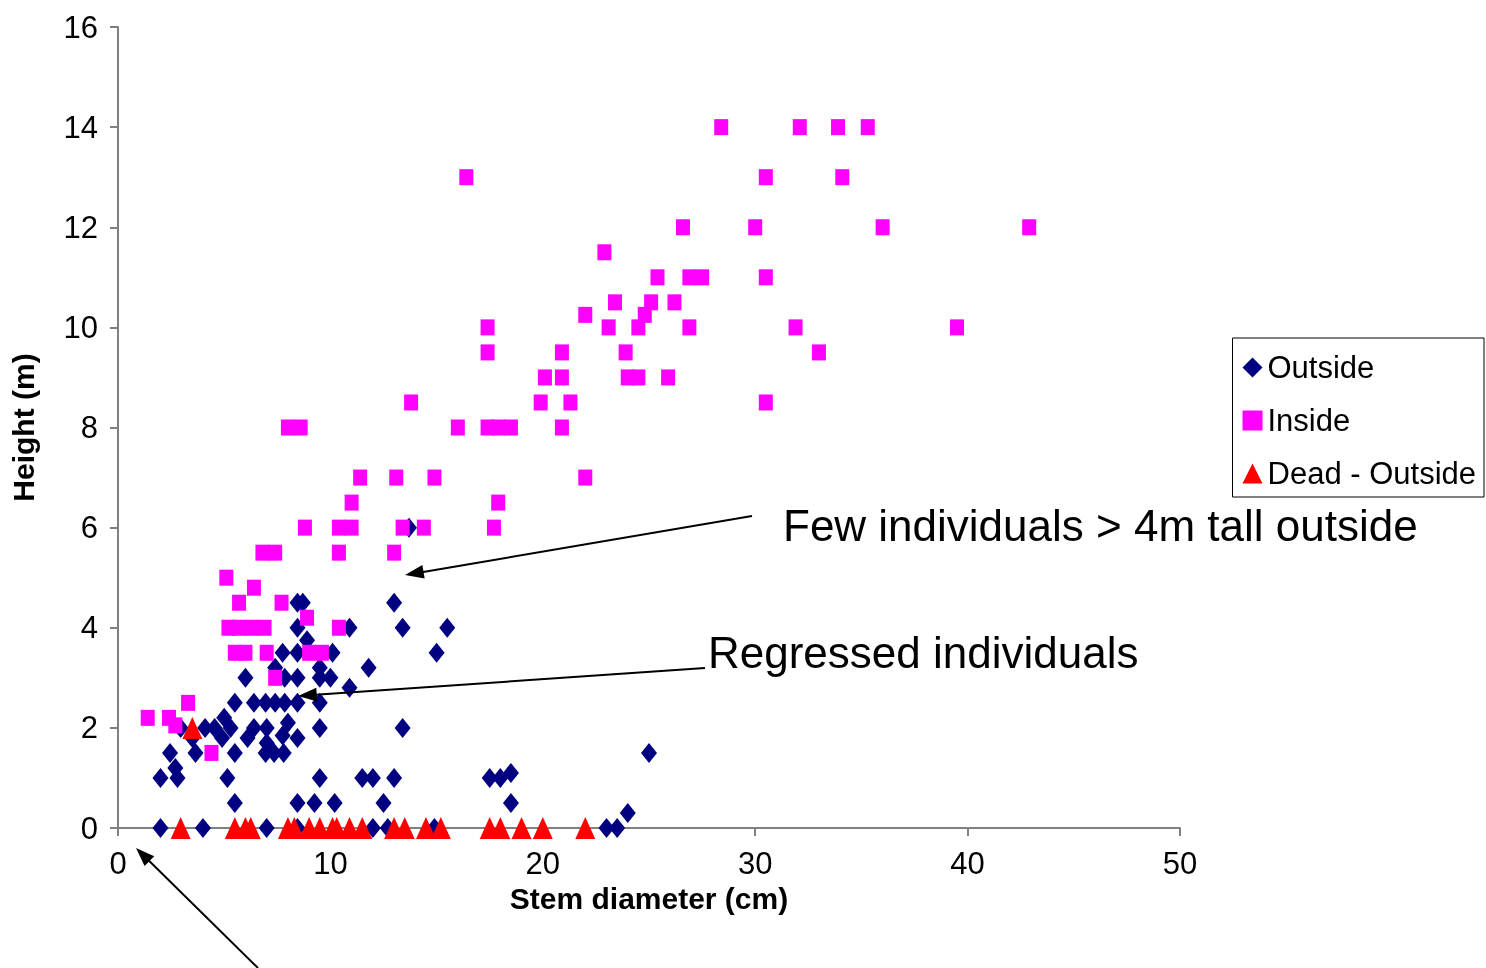  Describe the element at coordinates (649, 899) in the screenshot. I see `x-axis-title: Stem diameter (cm)` at that location.